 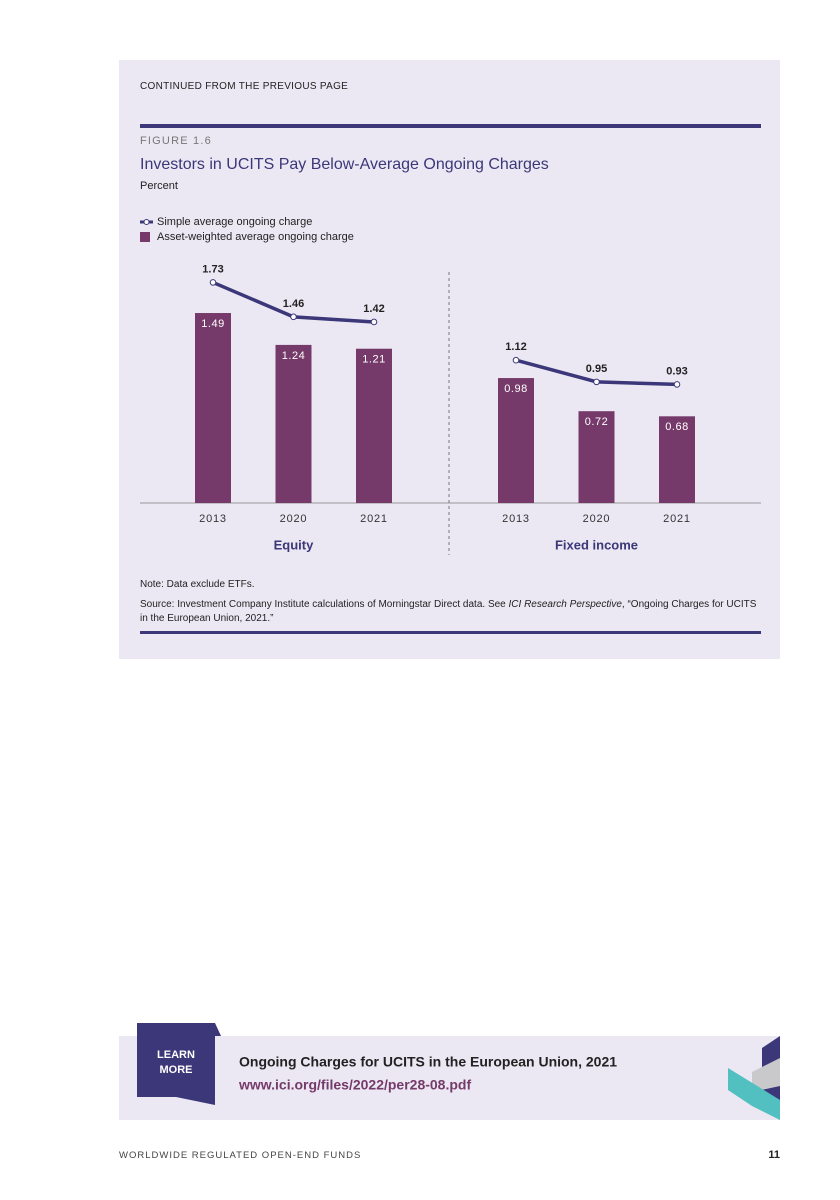 I want to click on figure-label: FIGURE 1.6, so click(x=176, y=141).